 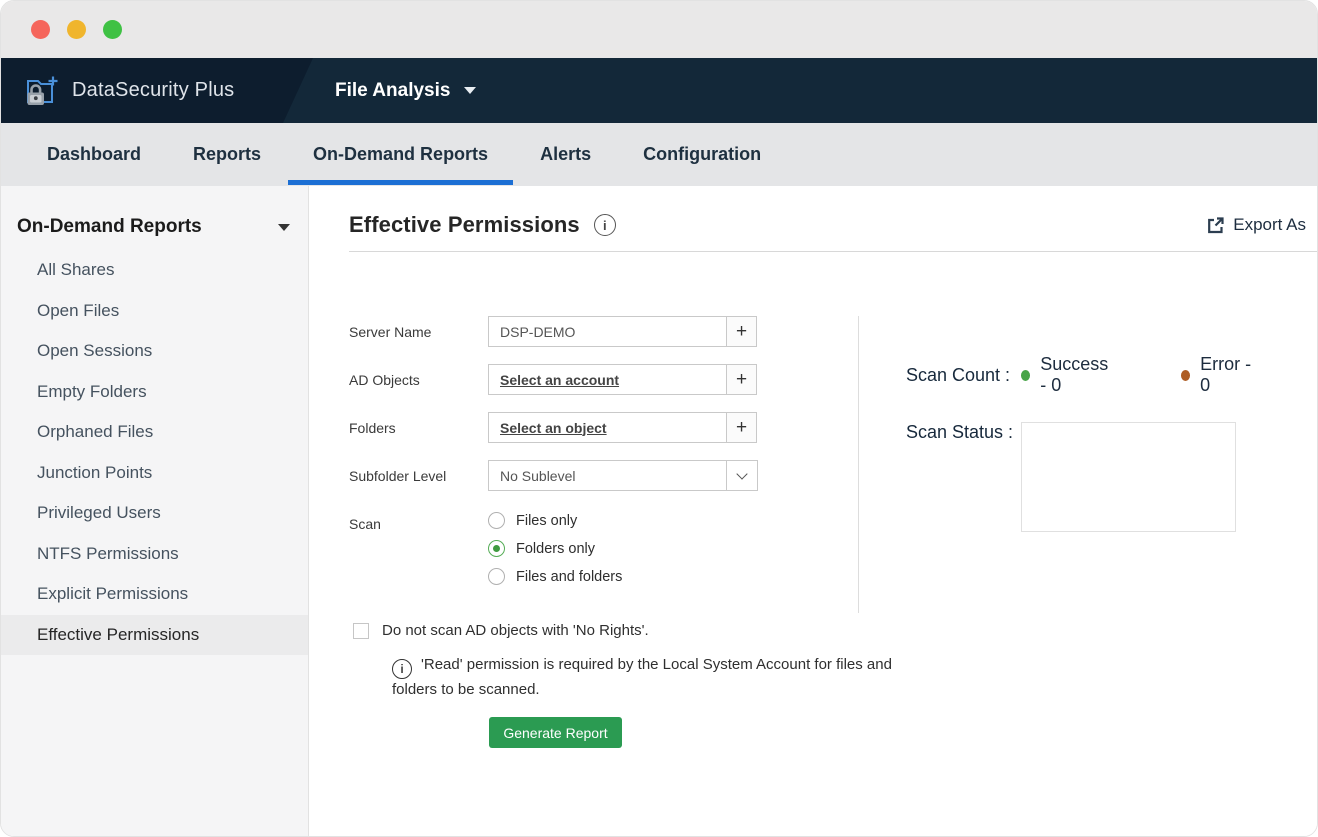 I want to click on subfolder-level-label: Subfolder Level, so click(x=398, y=476).